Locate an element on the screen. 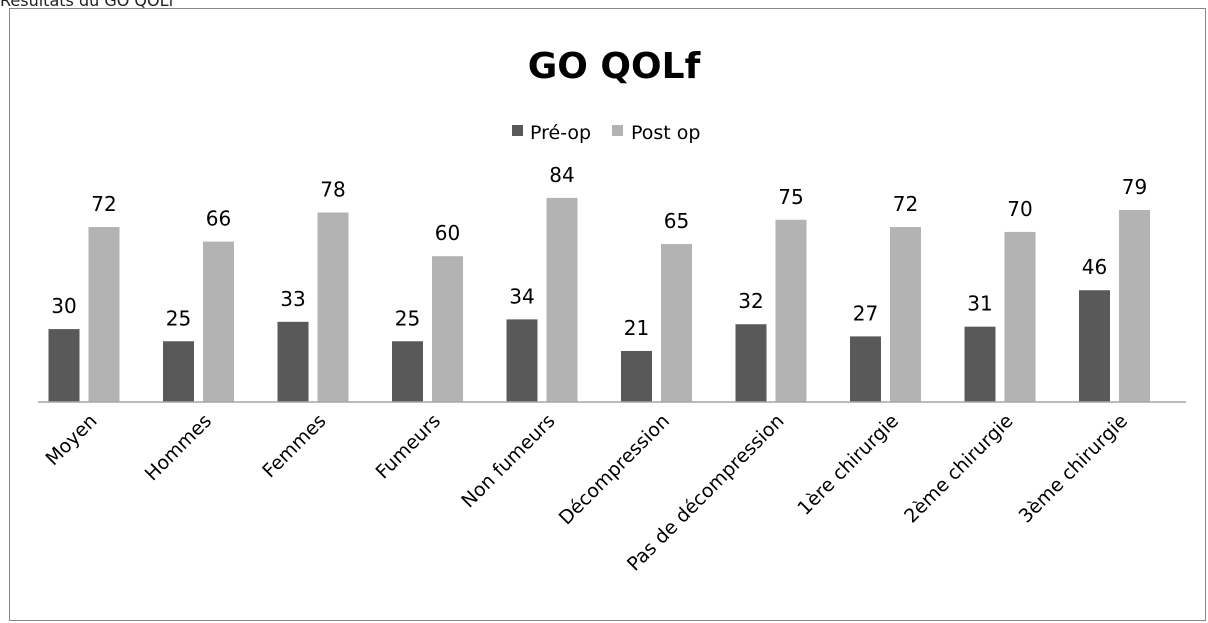  bar-pre-op-femmes is located at coordinates (293, 361).